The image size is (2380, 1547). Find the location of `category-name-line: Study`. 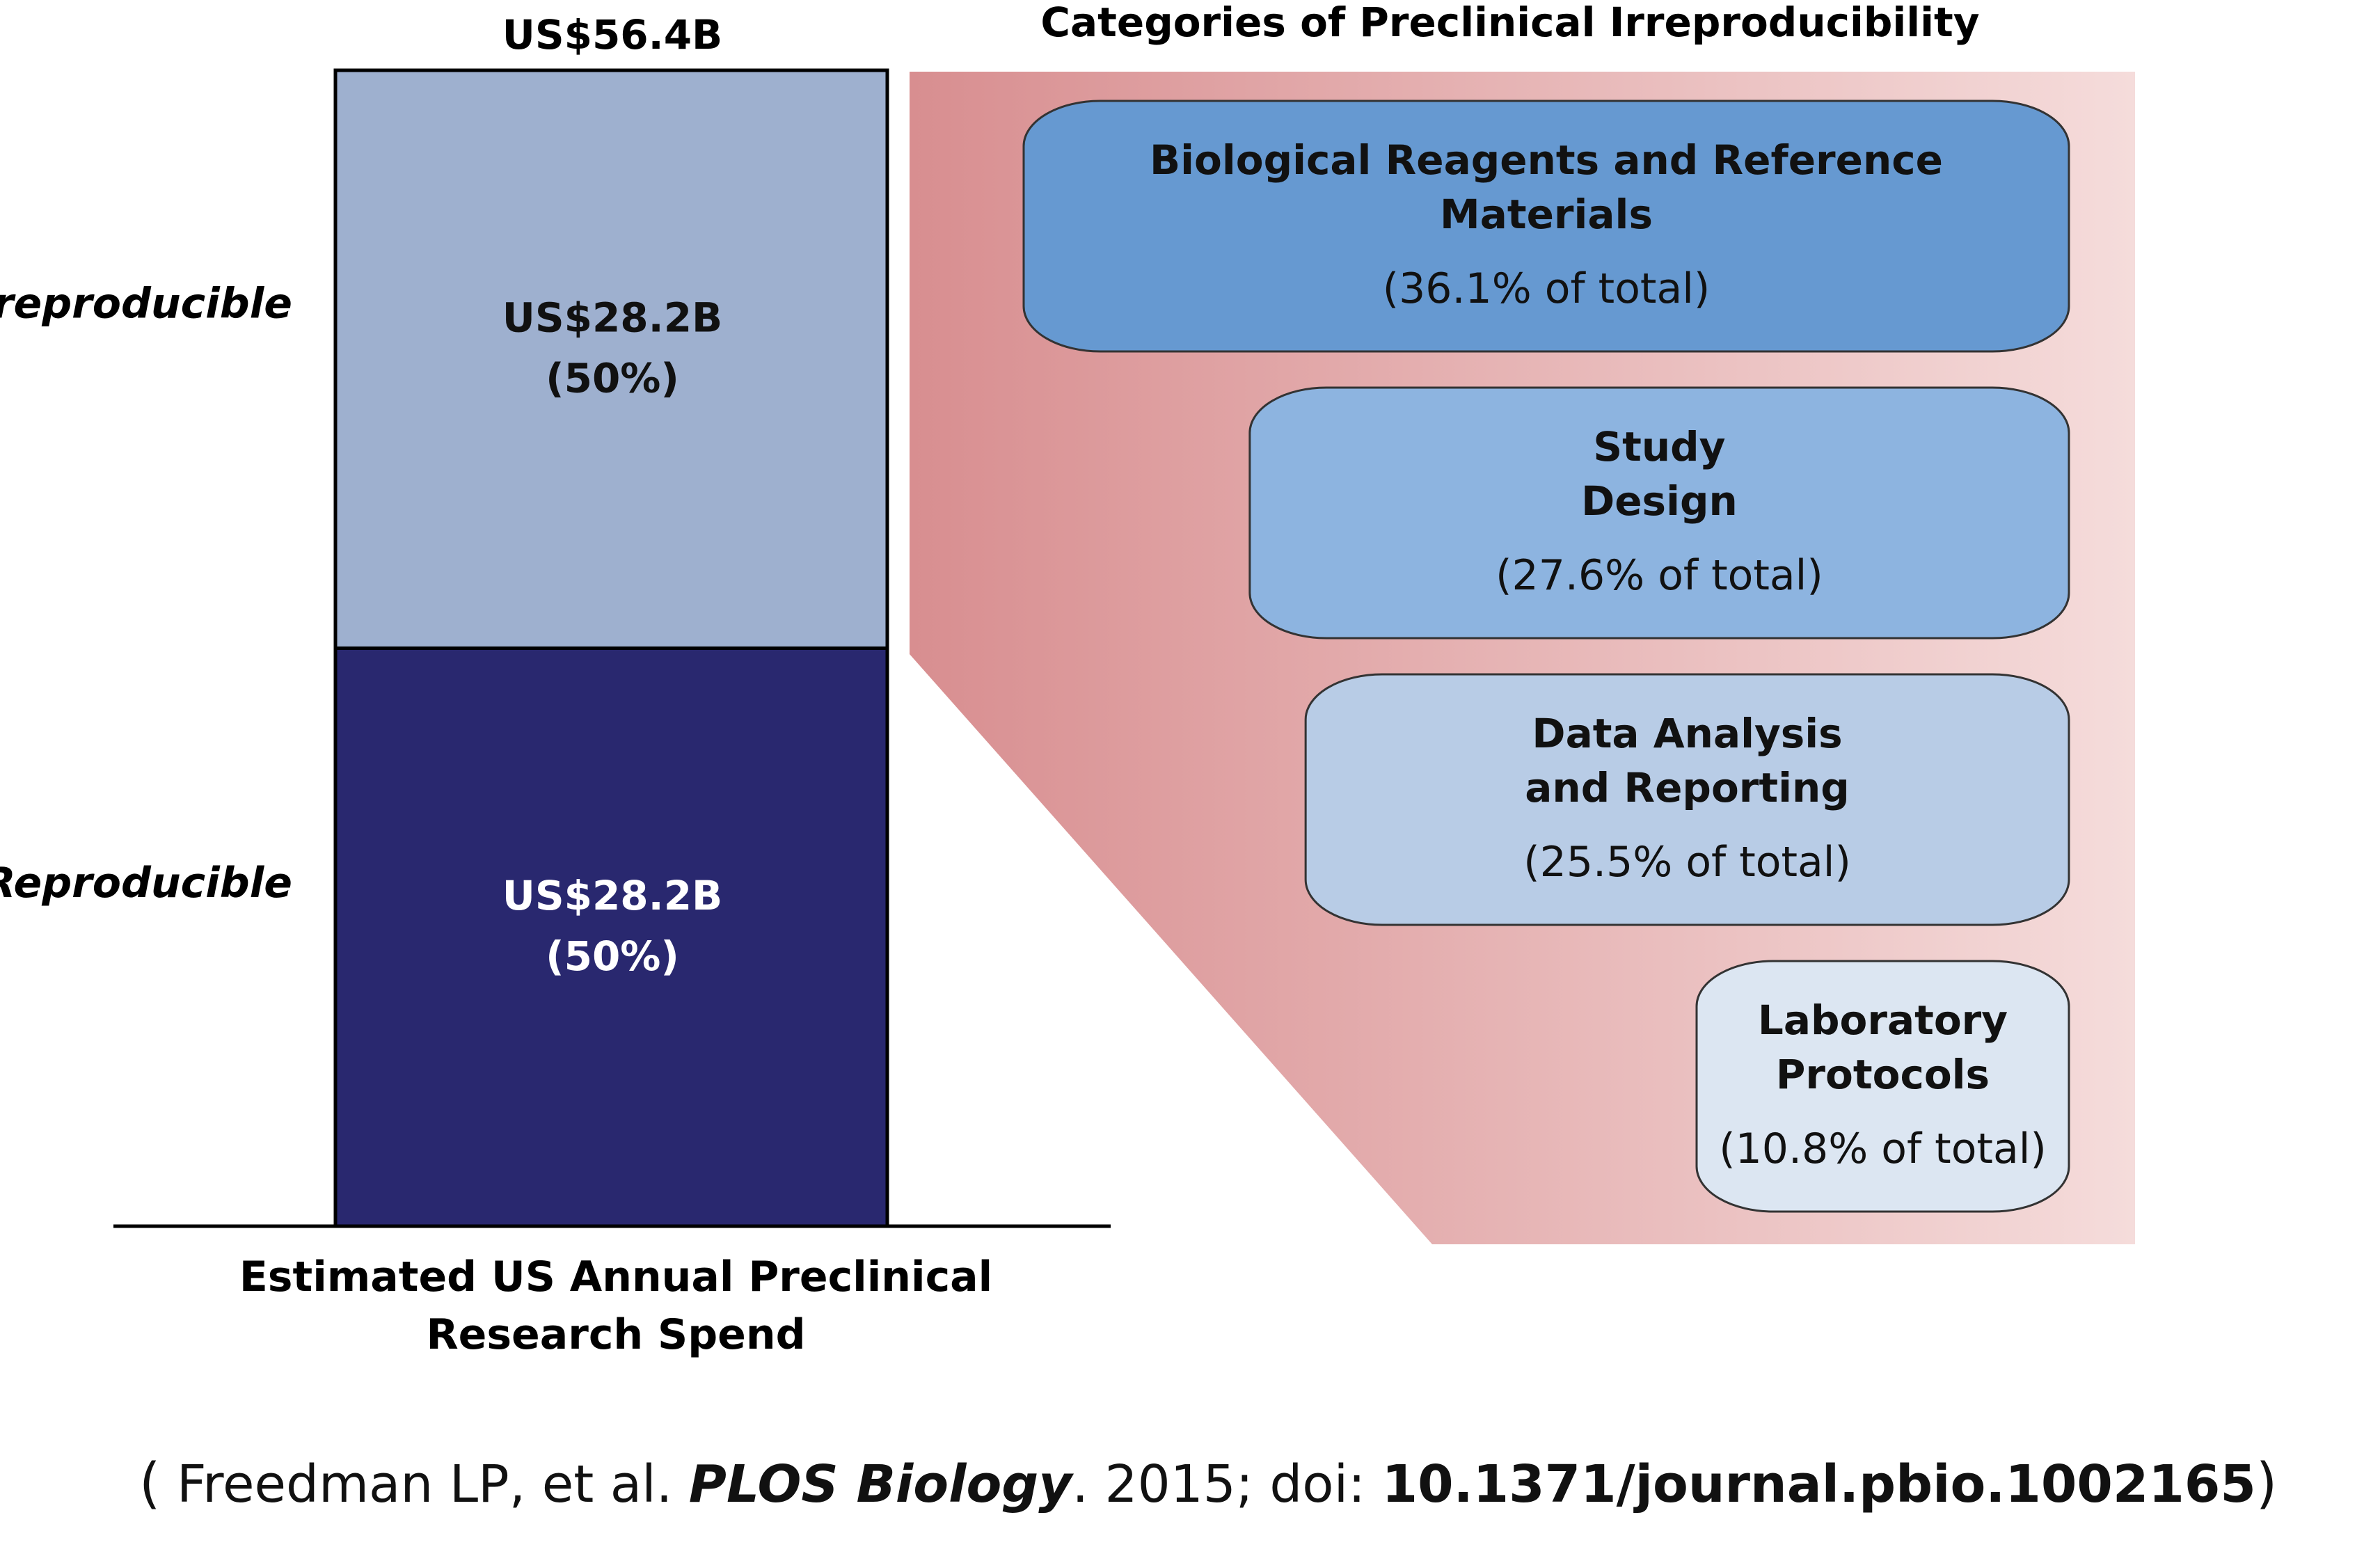

category-name-line: Study is located at coordinates (1659, 446).